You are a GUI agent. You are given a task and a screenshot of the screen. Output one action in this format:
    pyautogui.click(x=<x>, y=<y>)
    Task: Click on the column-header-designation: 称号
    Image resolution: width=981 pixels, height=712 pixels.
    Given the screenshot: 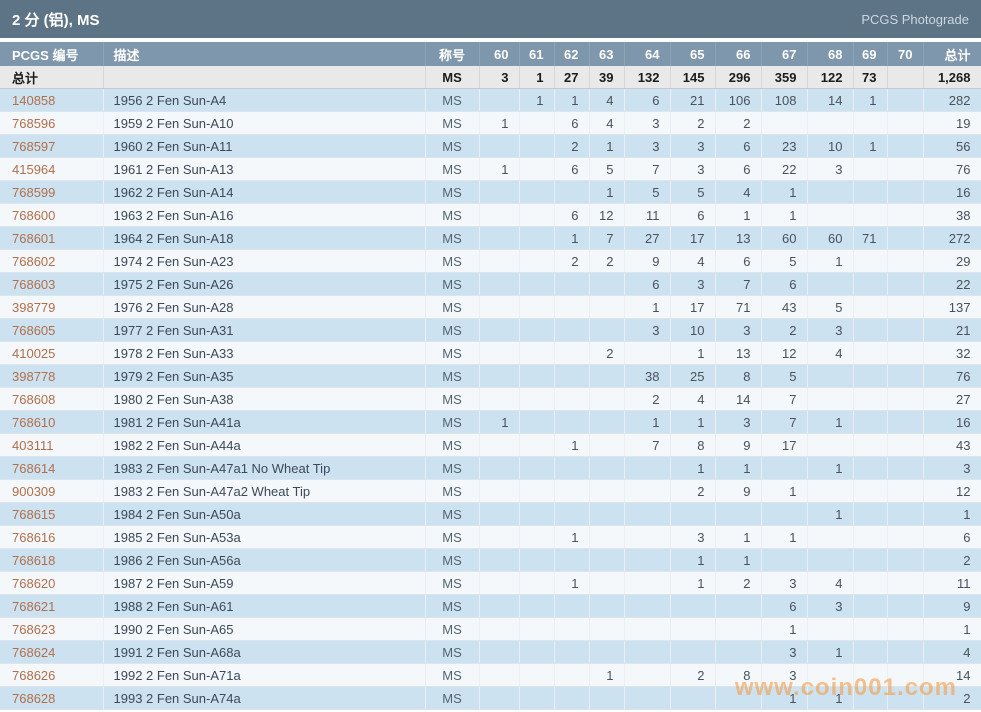 What is the action you would take?
    pyautogui.click(x=452, y=54)
    